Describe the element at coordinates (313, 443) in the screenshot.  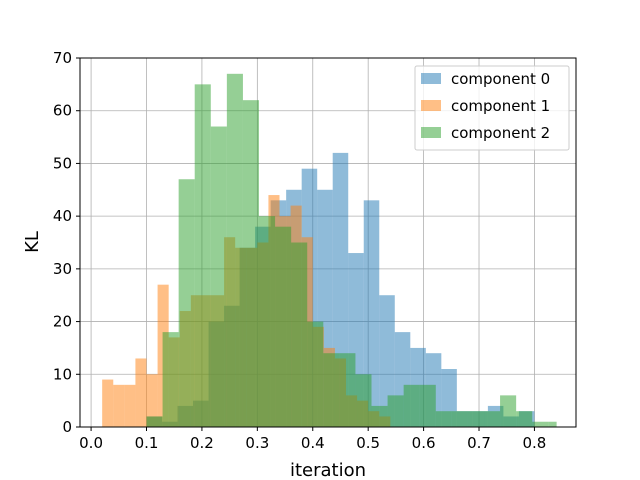
I see `x-tick-label: 0.4` at that location.